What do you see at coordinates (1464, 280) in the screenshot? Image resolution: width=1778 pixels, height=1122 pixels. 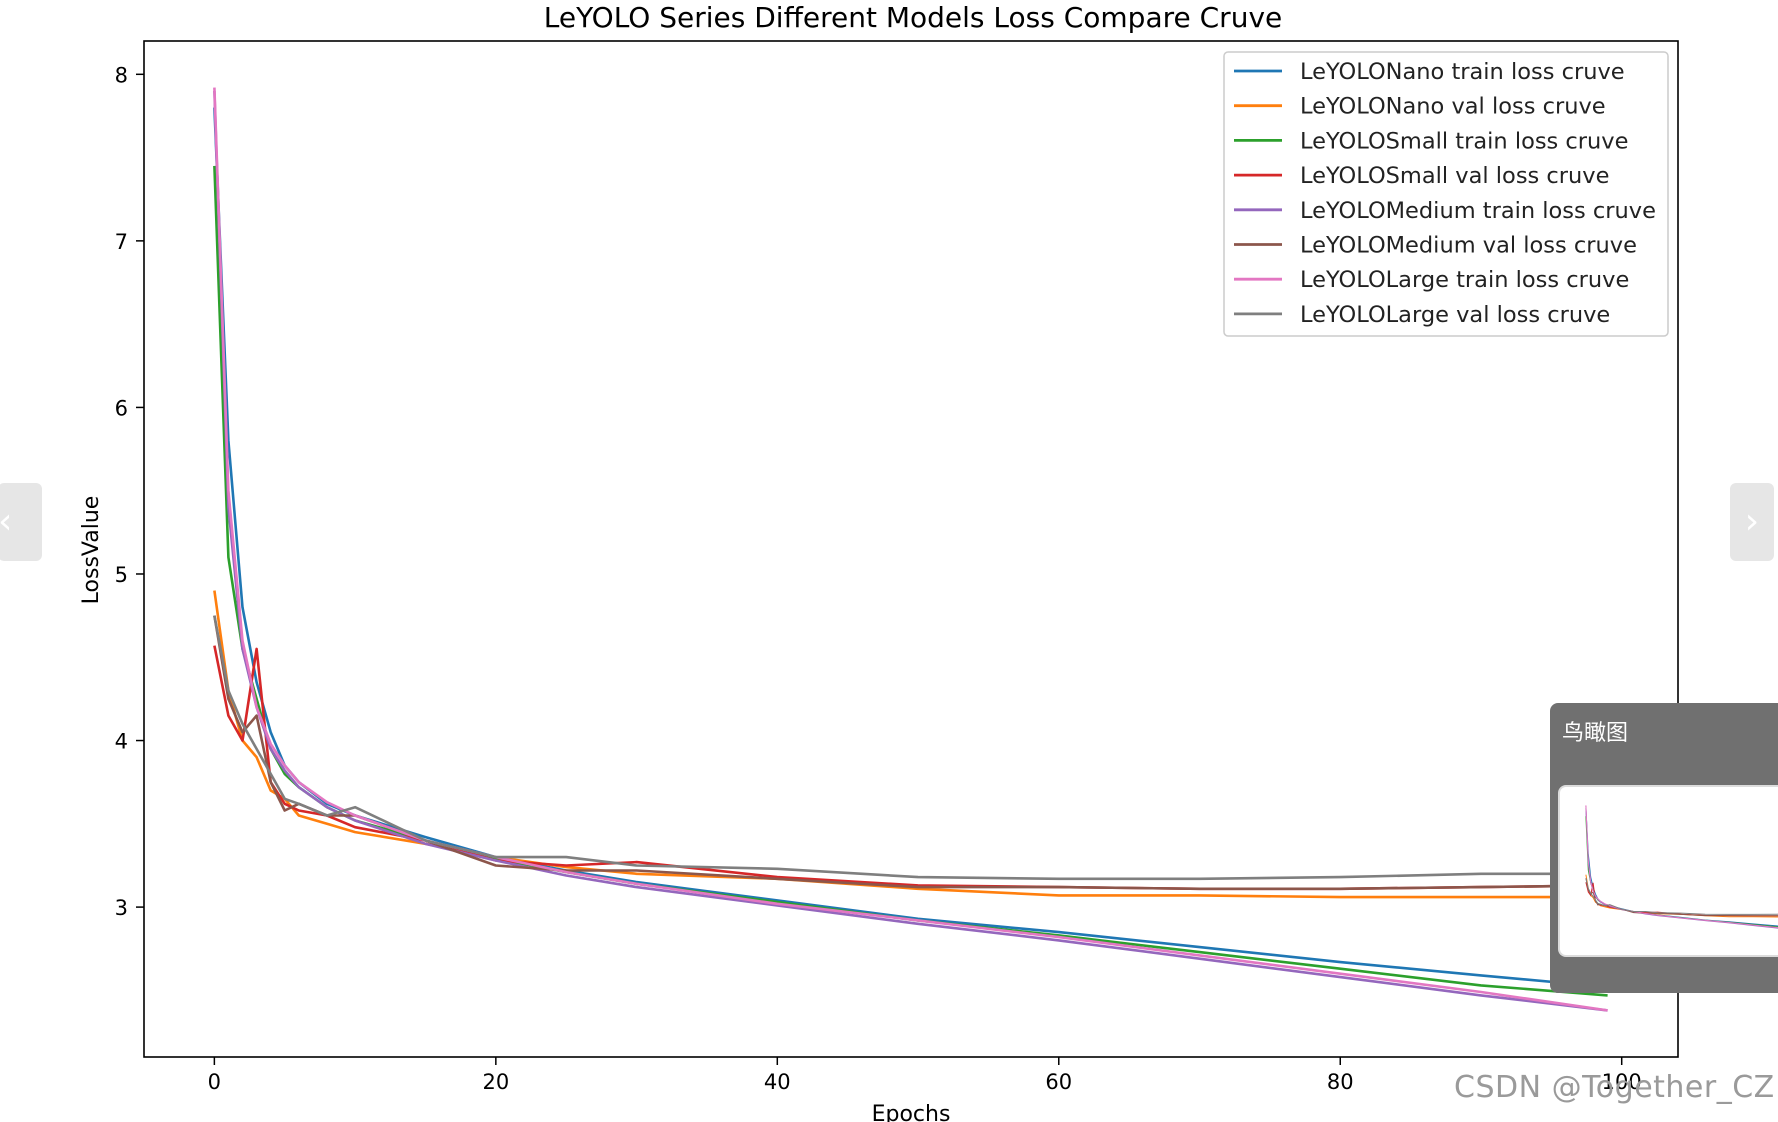 I see `legend-label: LeYOLOLarge train loss cruve` at bounding box center [1464, 280].